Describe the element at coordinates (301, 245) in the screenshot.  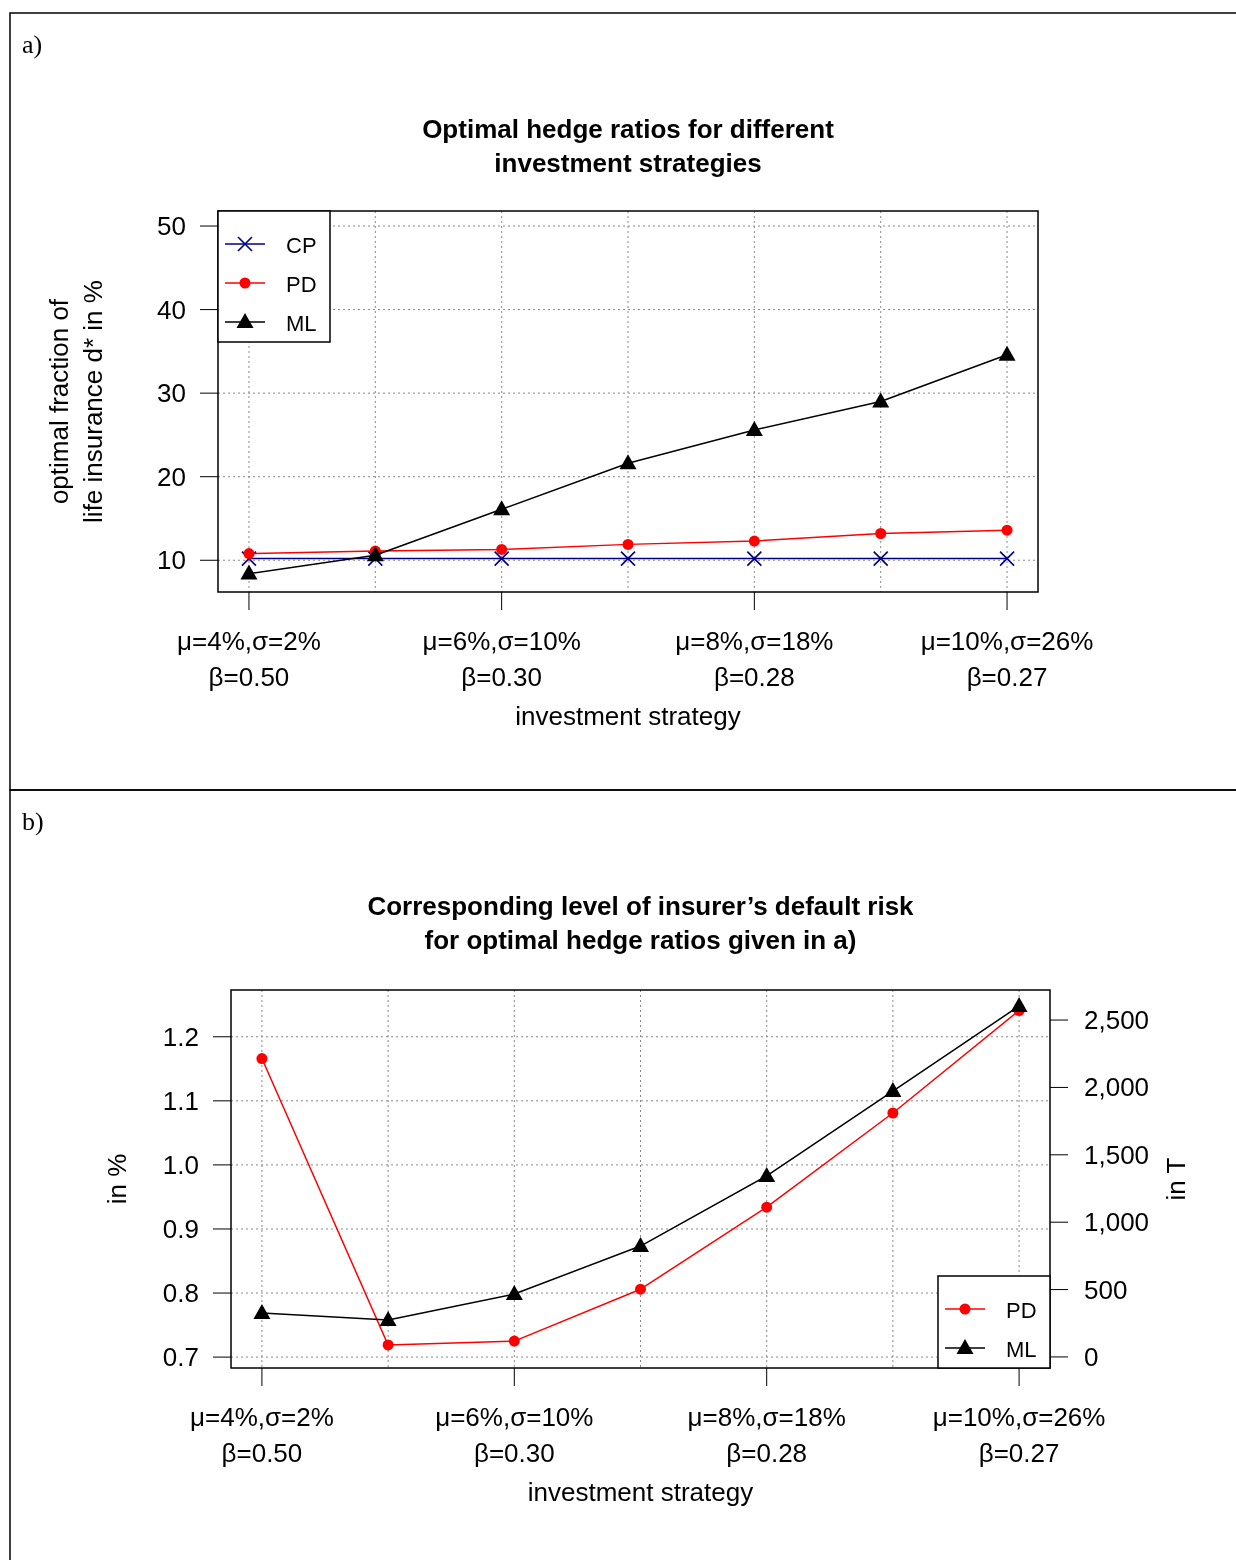
I see `legend-label: CP` at that location.